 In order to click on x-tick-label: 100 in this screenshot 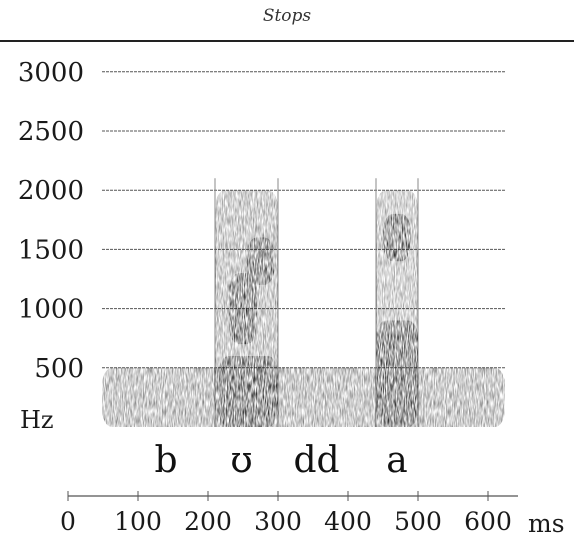, I will do `click(138, 521)`.